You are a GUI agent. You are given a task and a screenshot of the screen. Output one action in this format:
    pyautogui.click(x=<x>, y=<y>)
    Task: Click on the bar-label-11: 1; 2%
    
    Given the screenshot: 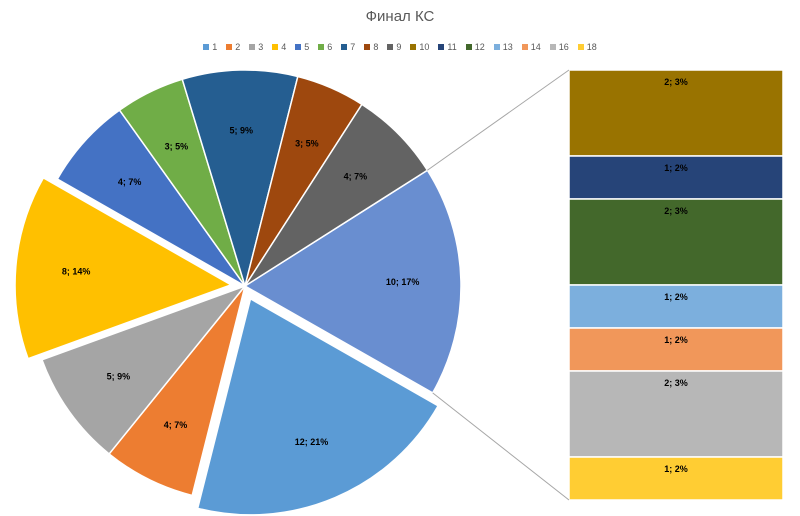 What is the action you would take?
    pyautogui.click(x=676, y=168)
    